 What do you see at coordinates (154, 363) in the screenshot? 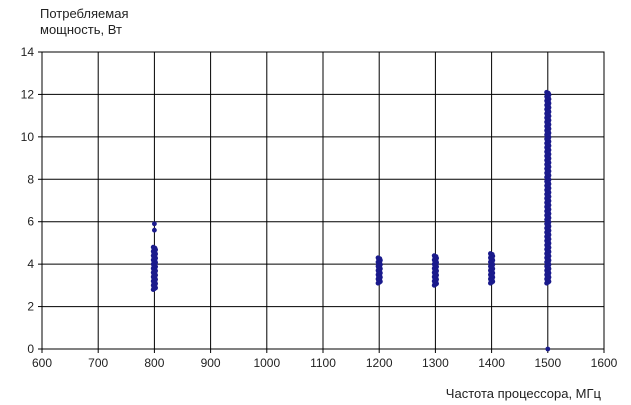
I see `x-tick-label: 800` at bounding box center [154, 363].